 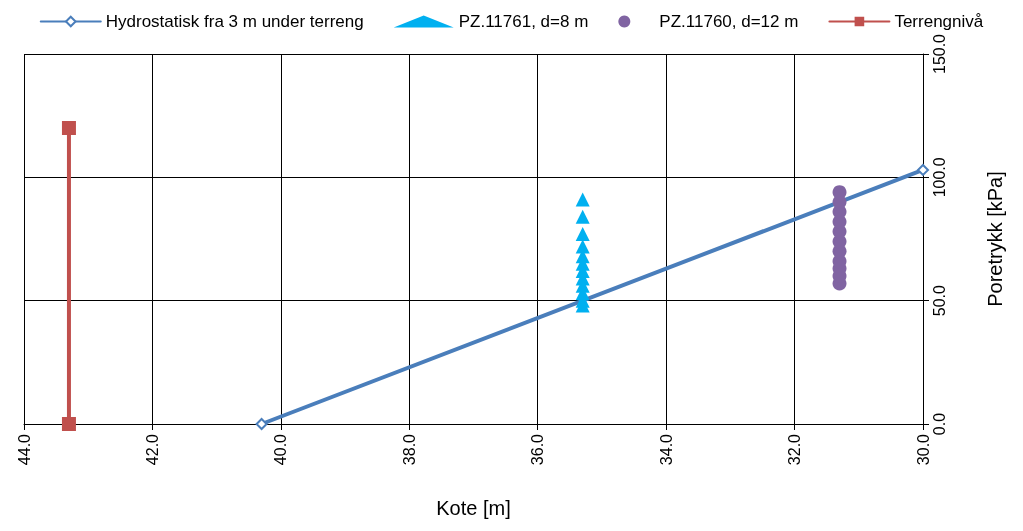 I want to click on x-tick-label: 38.0, so click(x=409, y=449).